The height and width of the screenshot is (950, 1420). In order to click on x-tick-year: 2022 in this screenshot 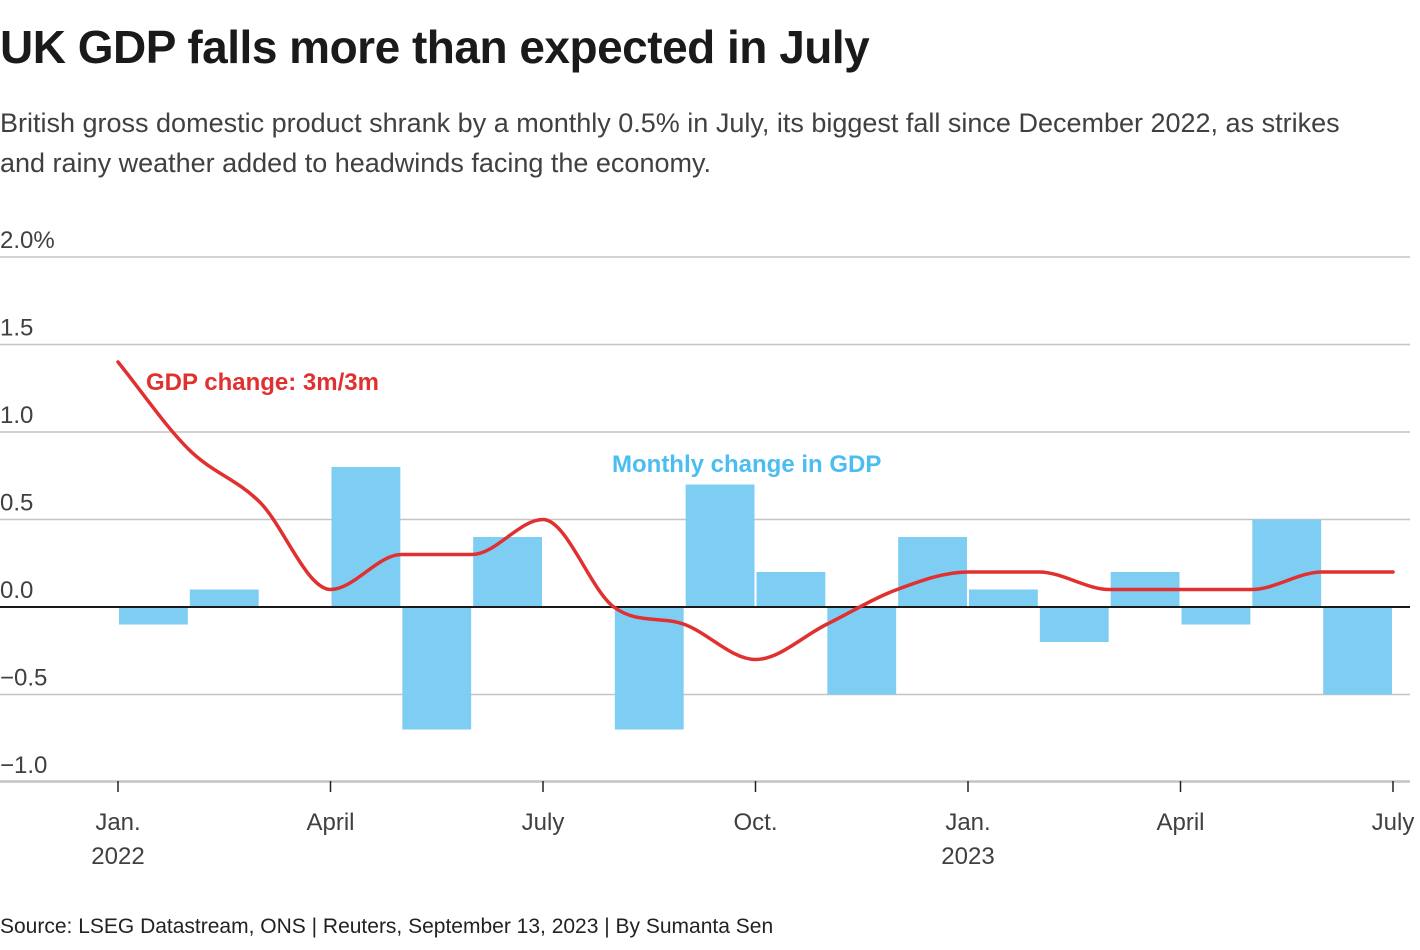, I will do `click(117, 856)`.